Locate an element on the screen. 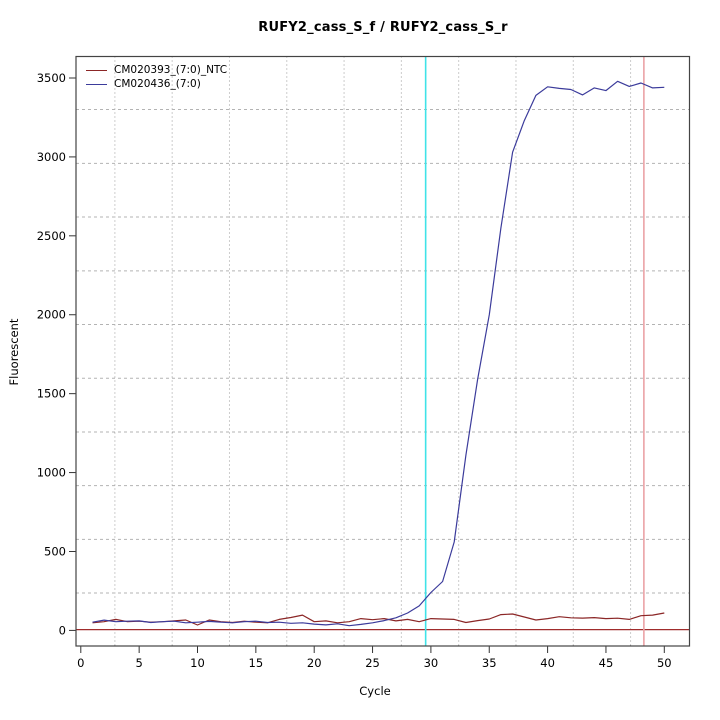 Image resolution: width=720 pixels, height=720 pixels. x-axis-tick-label: 15 is located at coordinates (256, 663).